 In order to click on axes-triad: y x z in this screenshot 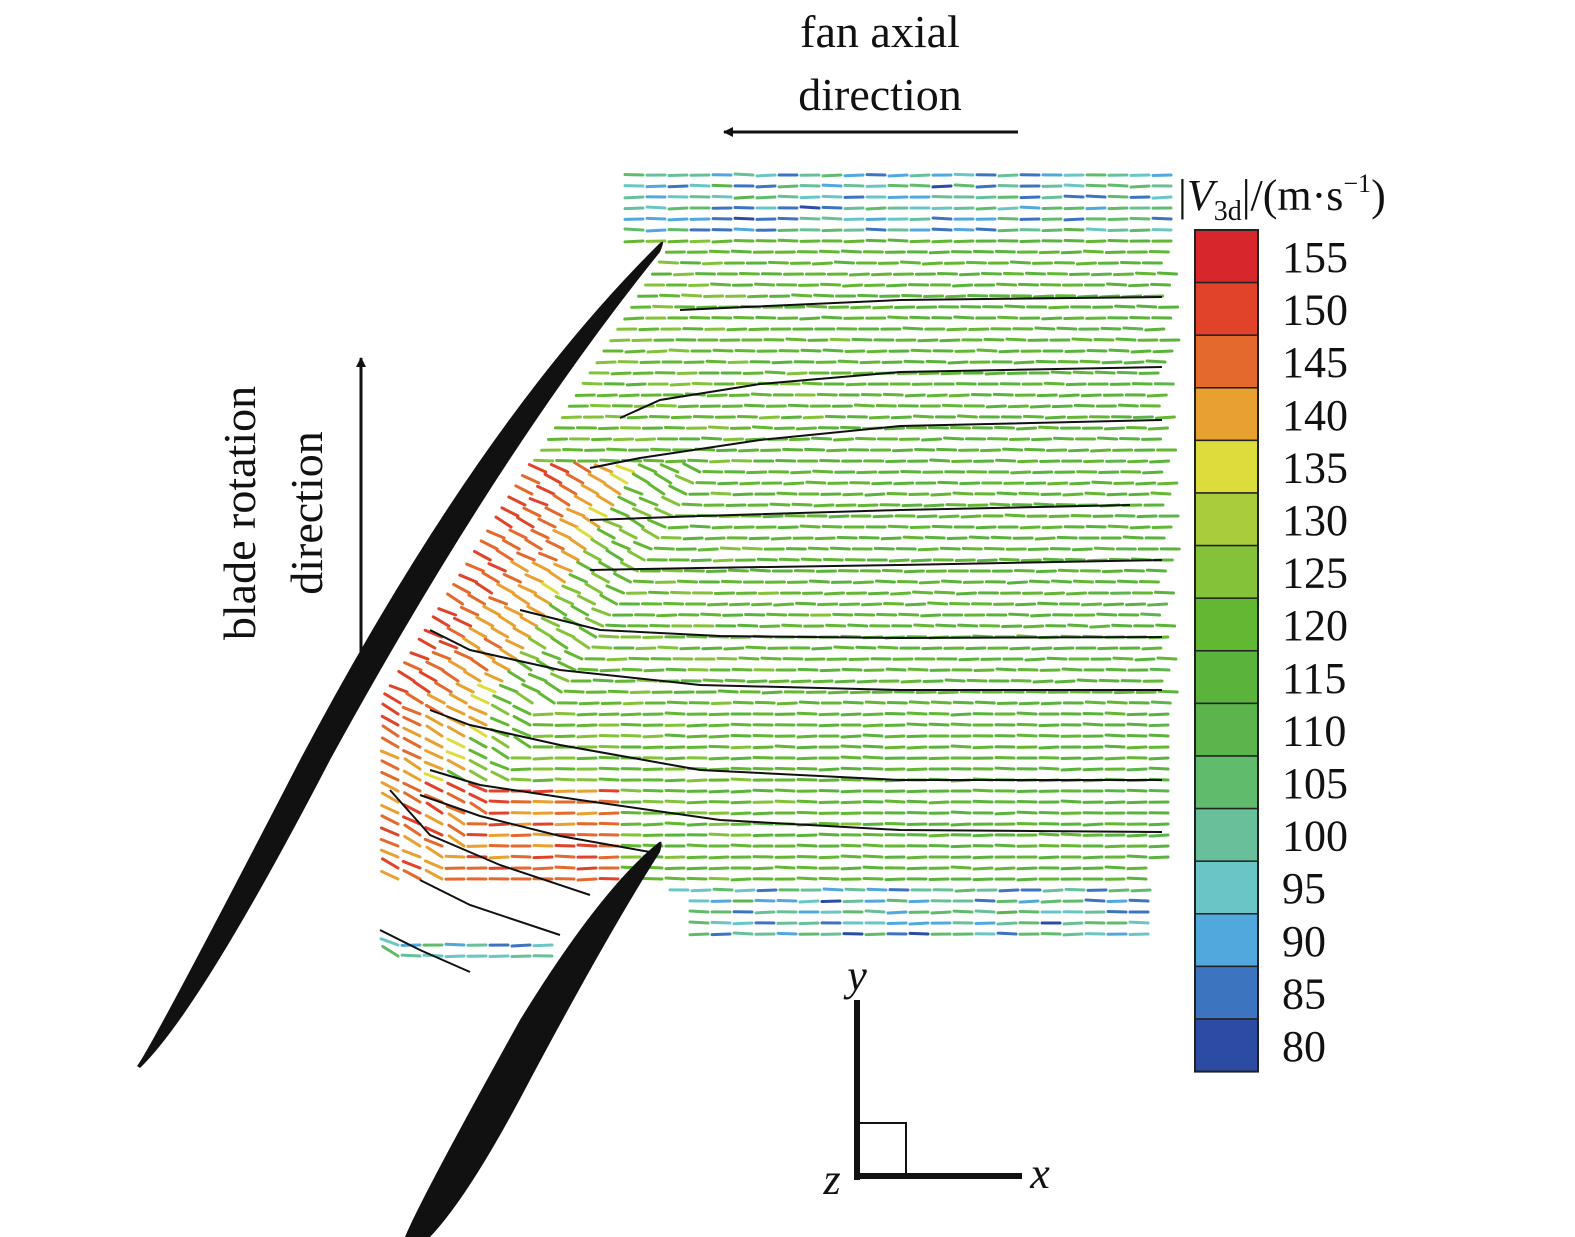, I will do `click(936, 1077)`.